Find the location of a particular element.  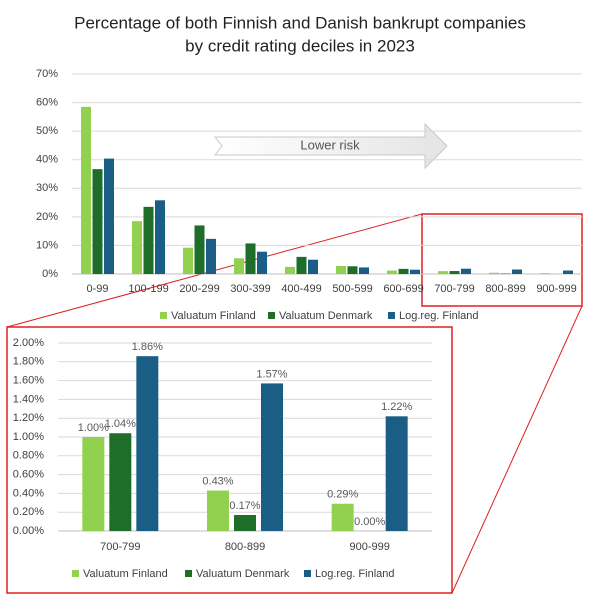

value-label: 1.22% is located at coordinates (396, 407).